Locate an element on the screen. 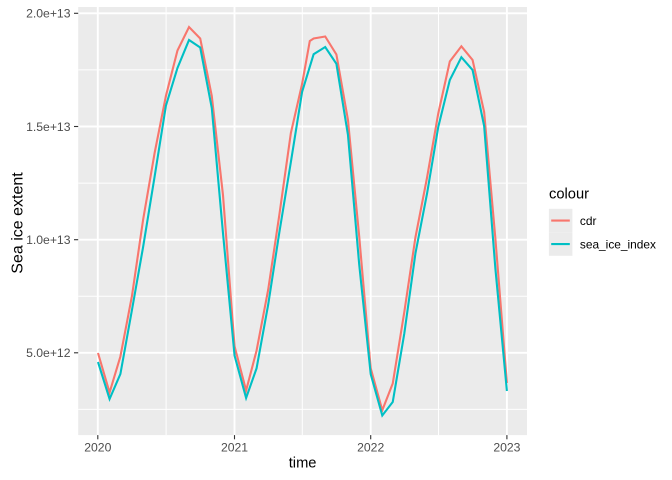  svg-text: colour is located at coordinates (569, 195).